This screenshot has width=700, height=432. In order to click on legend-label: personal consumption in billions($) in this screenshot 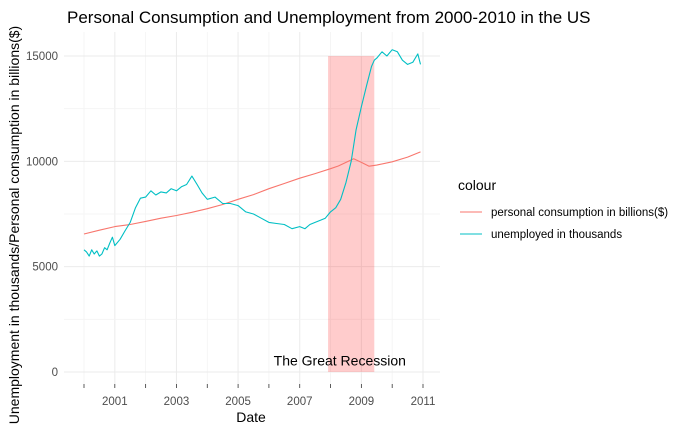, I will do `click(579, 213)`.